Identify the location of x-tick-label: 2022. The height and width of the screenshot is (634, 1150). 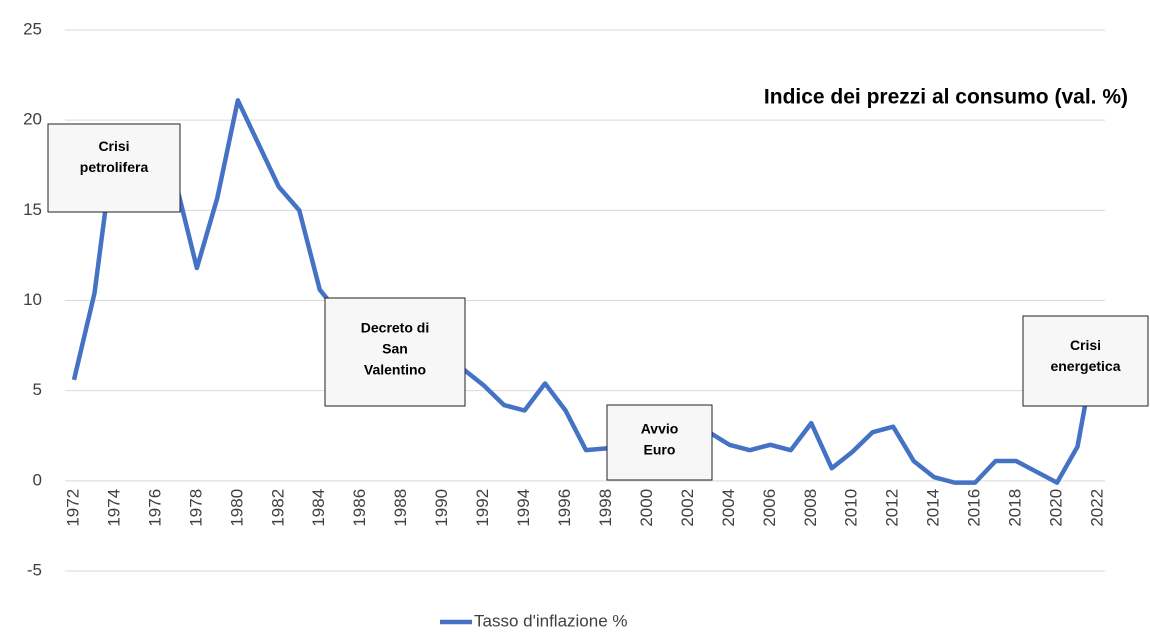
(1096, 508).